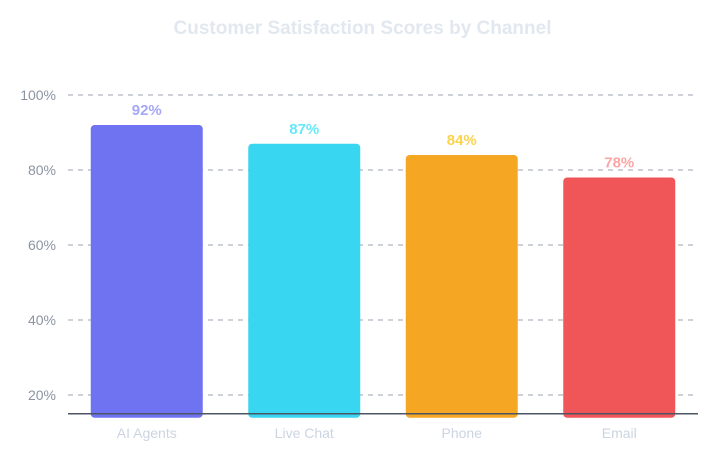 The image size is (725, 475). Describe the element at coordinates (42, 320) in the screenshot. I see `y-tick-label: 40%` at that location.